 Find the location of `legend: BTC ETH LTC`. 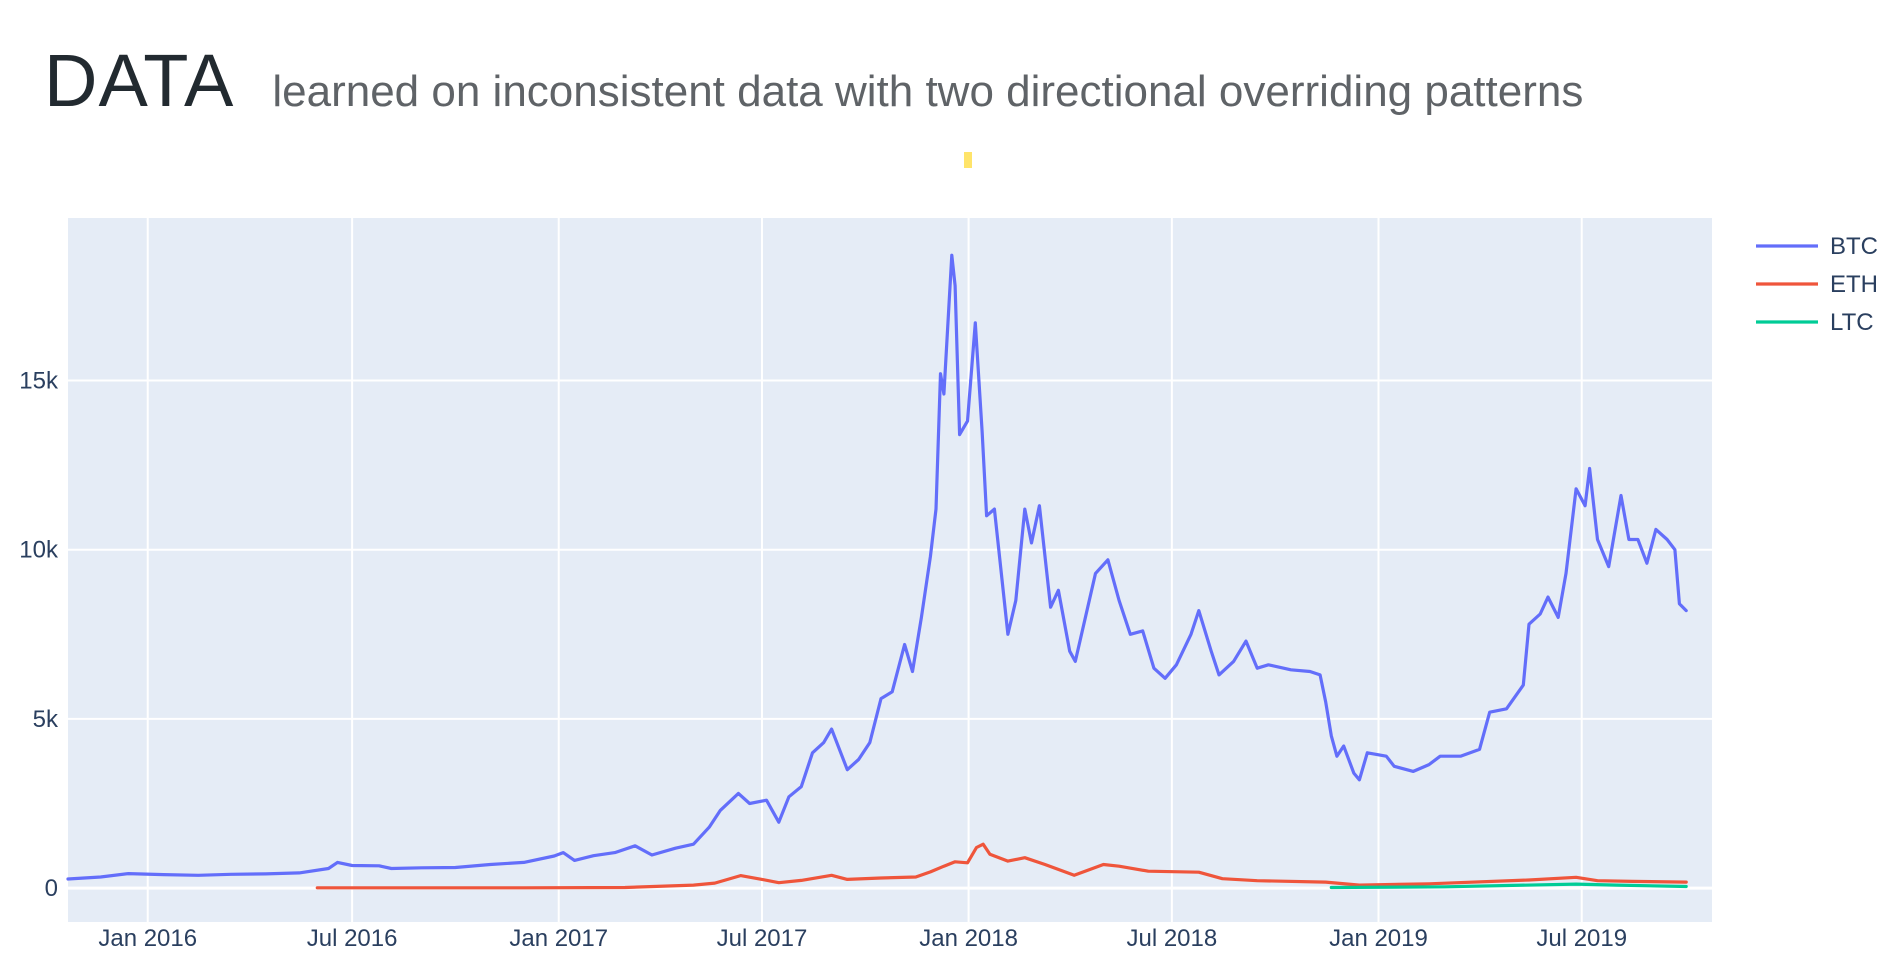

legend: BTC ETH LTC is located at coordinates (1817, 284).